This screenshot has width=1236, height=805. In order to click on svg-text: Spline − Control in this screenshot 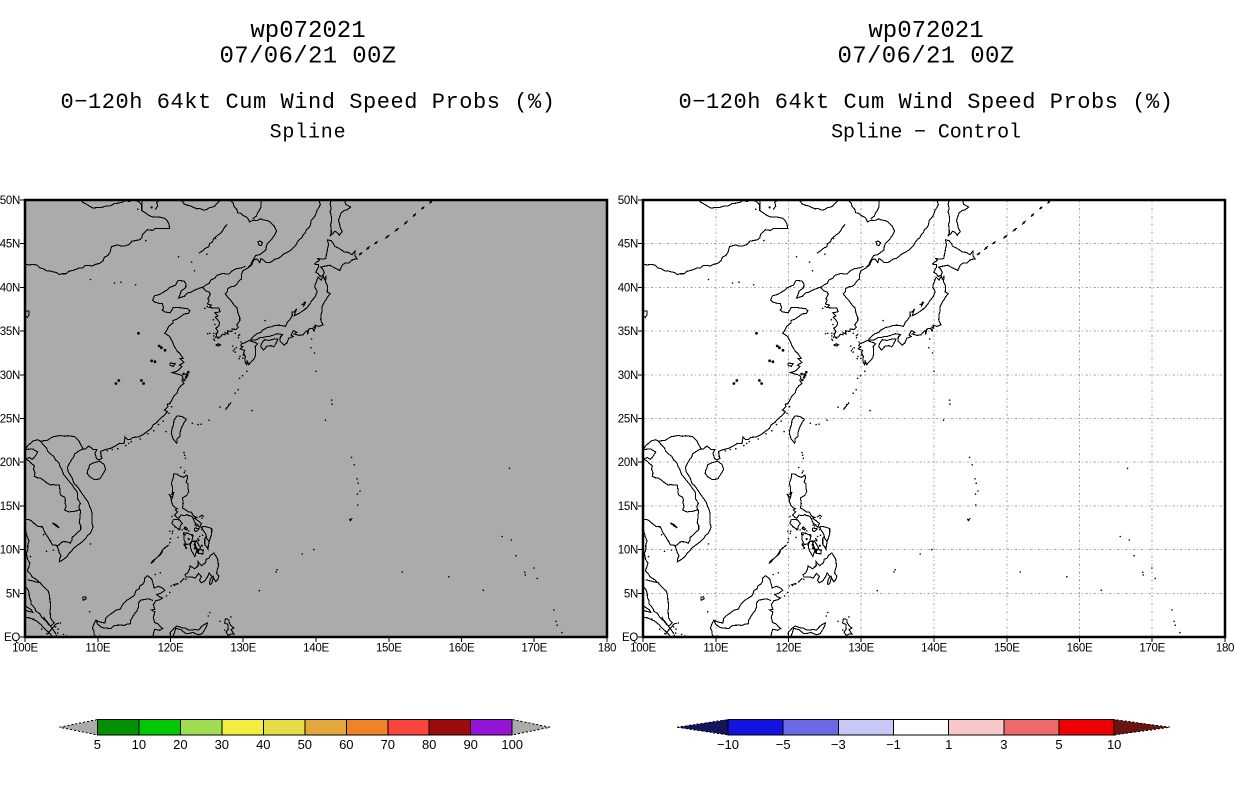, I will do `click(926, 133)`.